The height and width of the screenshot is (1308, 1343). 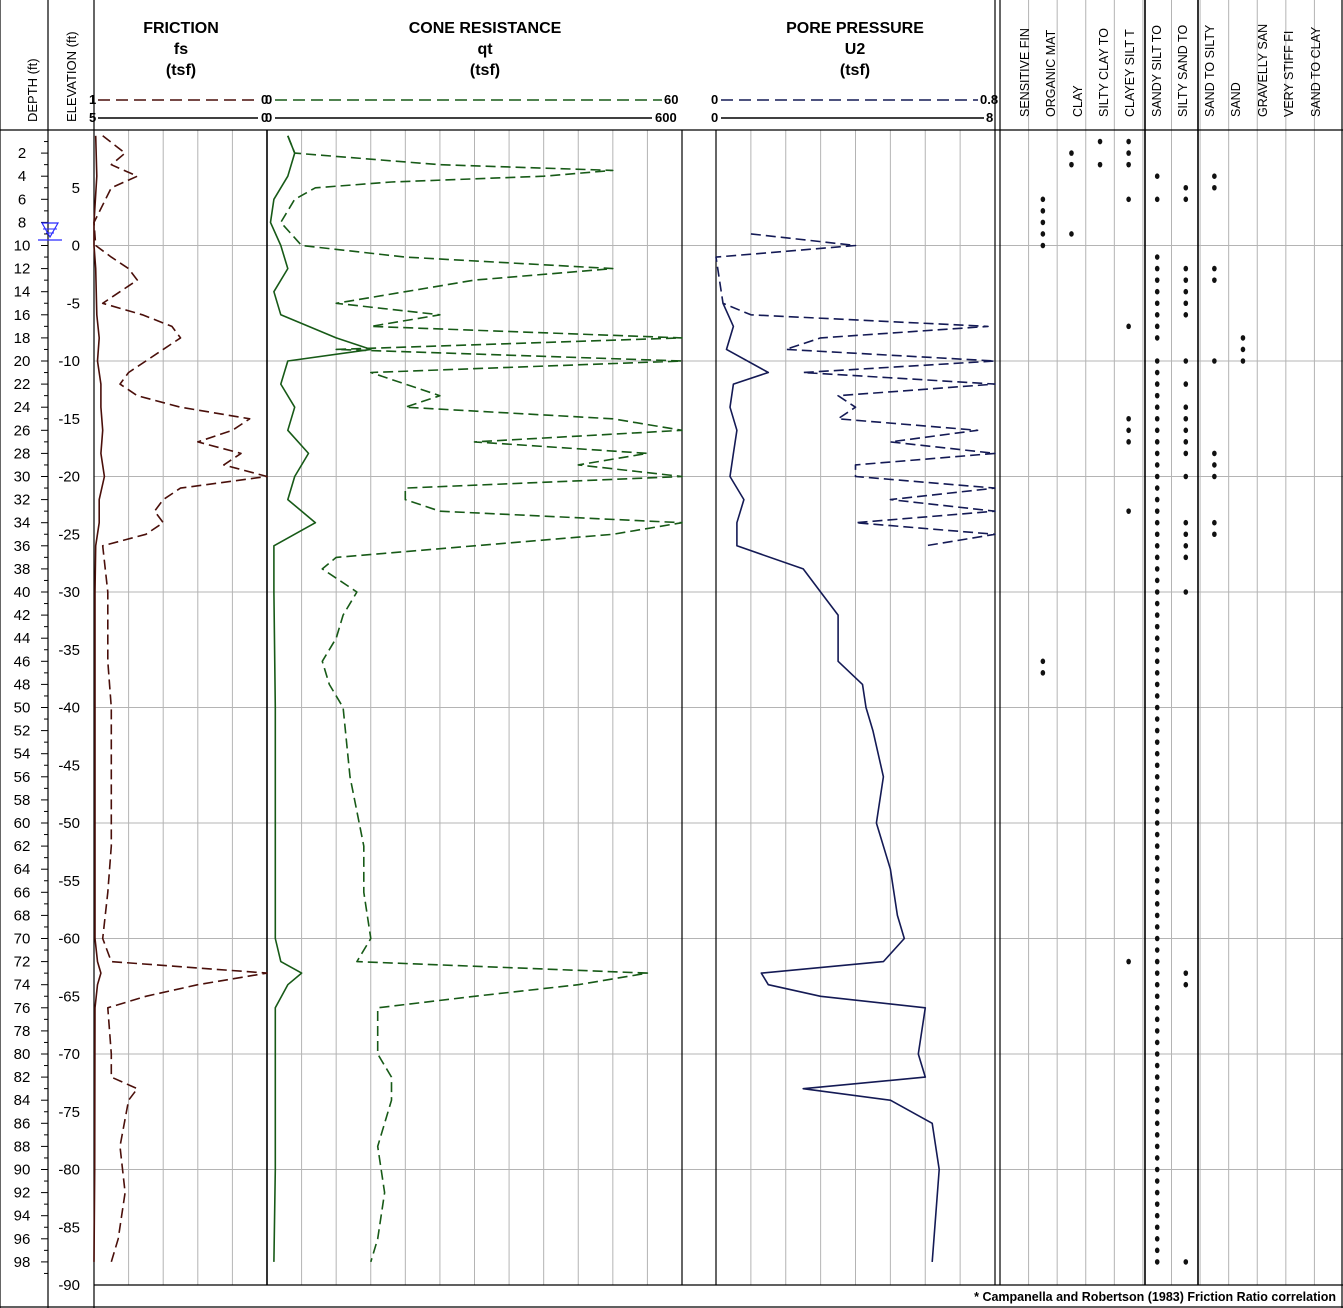 What do you see at coordinates (22, 777) in the screenshot?
I see `depth-tick-label: 56` at bounding box center [22, 777].